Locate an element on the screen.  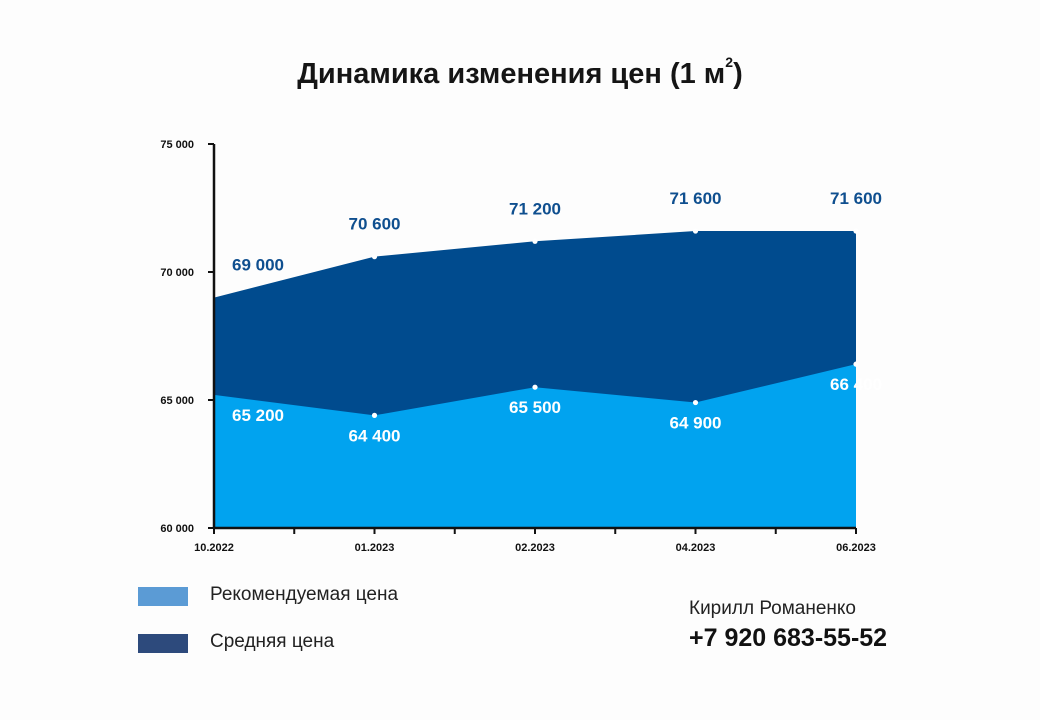
x-tick-label: 04.2023 is located at coordinates (696, 548).